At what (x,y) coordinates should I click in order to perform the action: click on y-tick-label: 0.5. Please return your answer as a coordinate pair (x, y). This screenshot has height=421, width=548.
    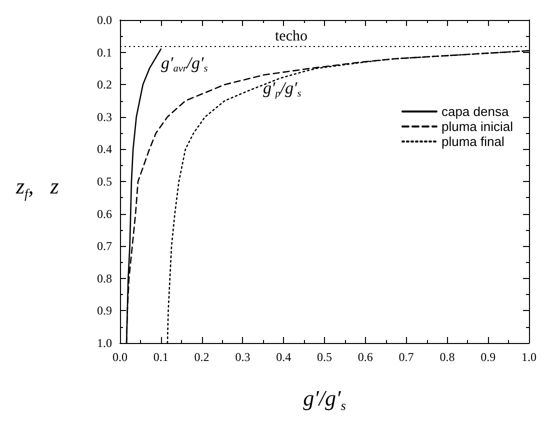
    Looking at the image, I should click on (104, 181).